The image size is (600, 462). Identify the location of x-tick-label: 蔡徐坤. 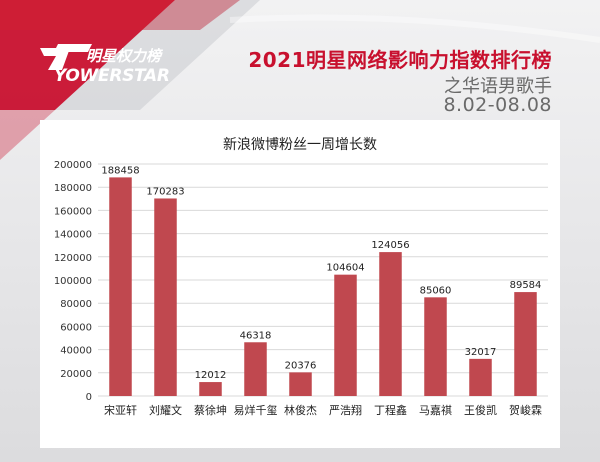
(210, 410).